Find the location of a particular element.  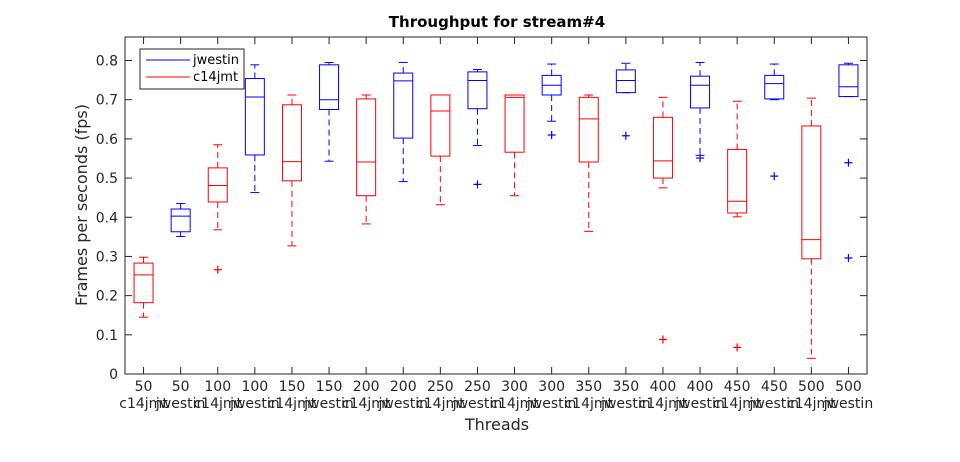

box-350-c14jmt is located at coordinates (588, 163).